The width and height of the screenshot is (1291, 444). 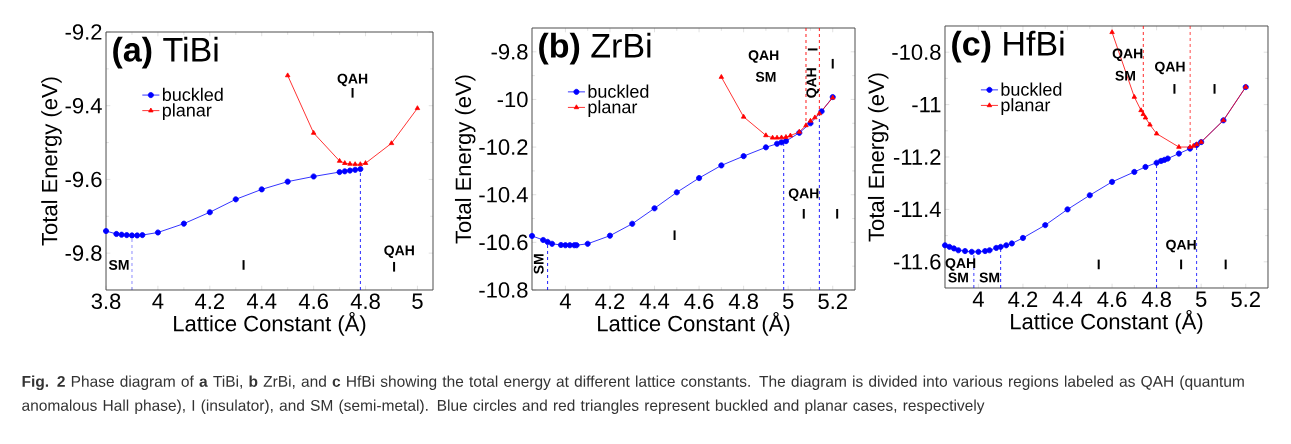 What do you see at coordinates (512, 99) in the screenshot?
I see `y-tick-label: -10` at bounding box center [512, 99].